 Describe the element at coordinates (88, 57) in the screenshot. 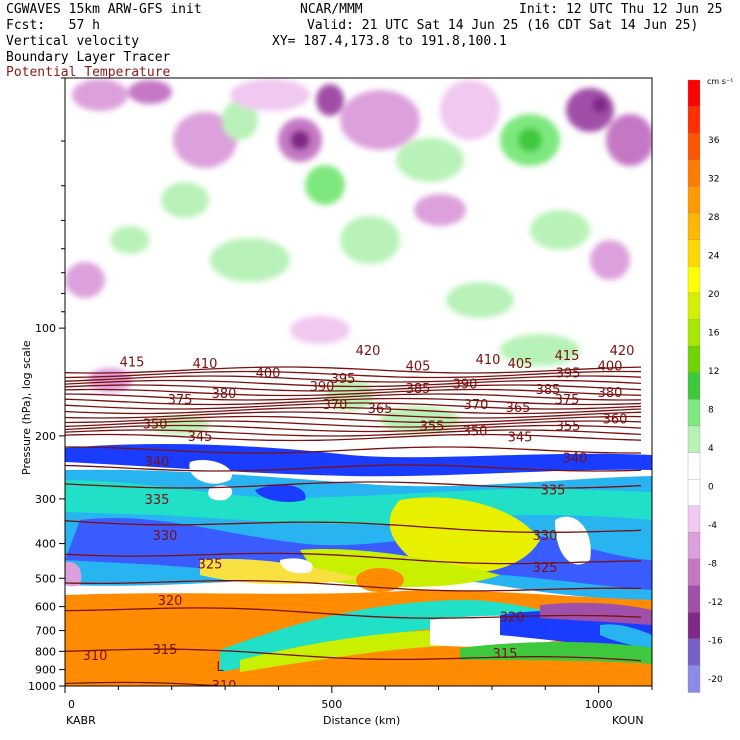

I see `field-label-boundary-layer-tracer: Boundary Layer Tracer` at that location.